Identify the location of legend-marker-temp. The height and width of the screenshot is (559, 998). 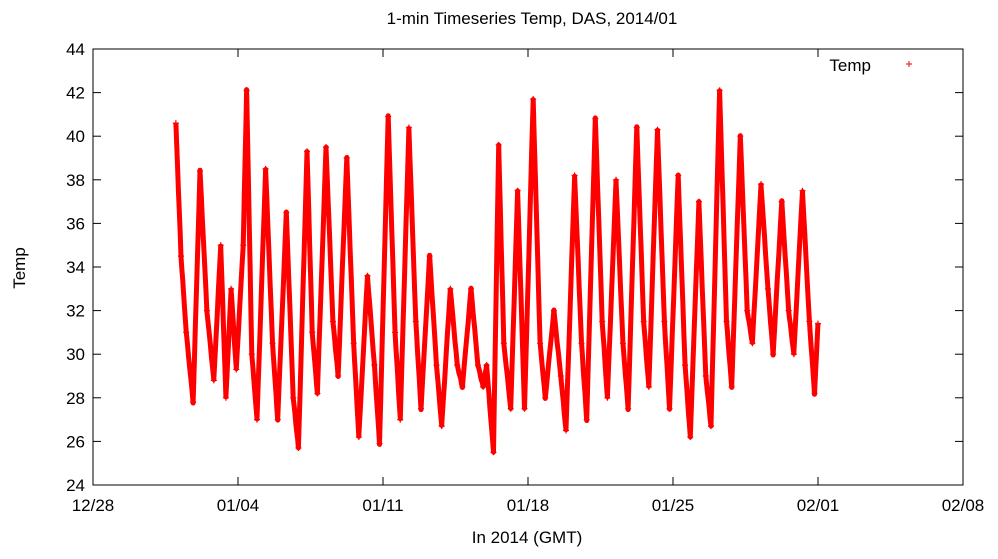
(909, 64).